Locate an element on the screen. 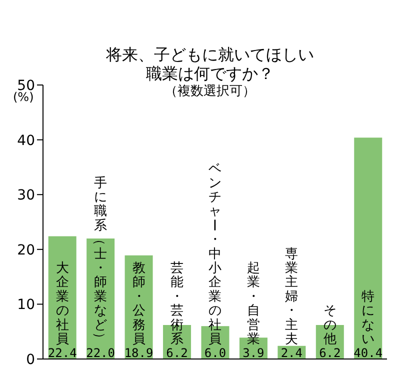  y-axis-title: (%) is located at coordinates (23, 97).